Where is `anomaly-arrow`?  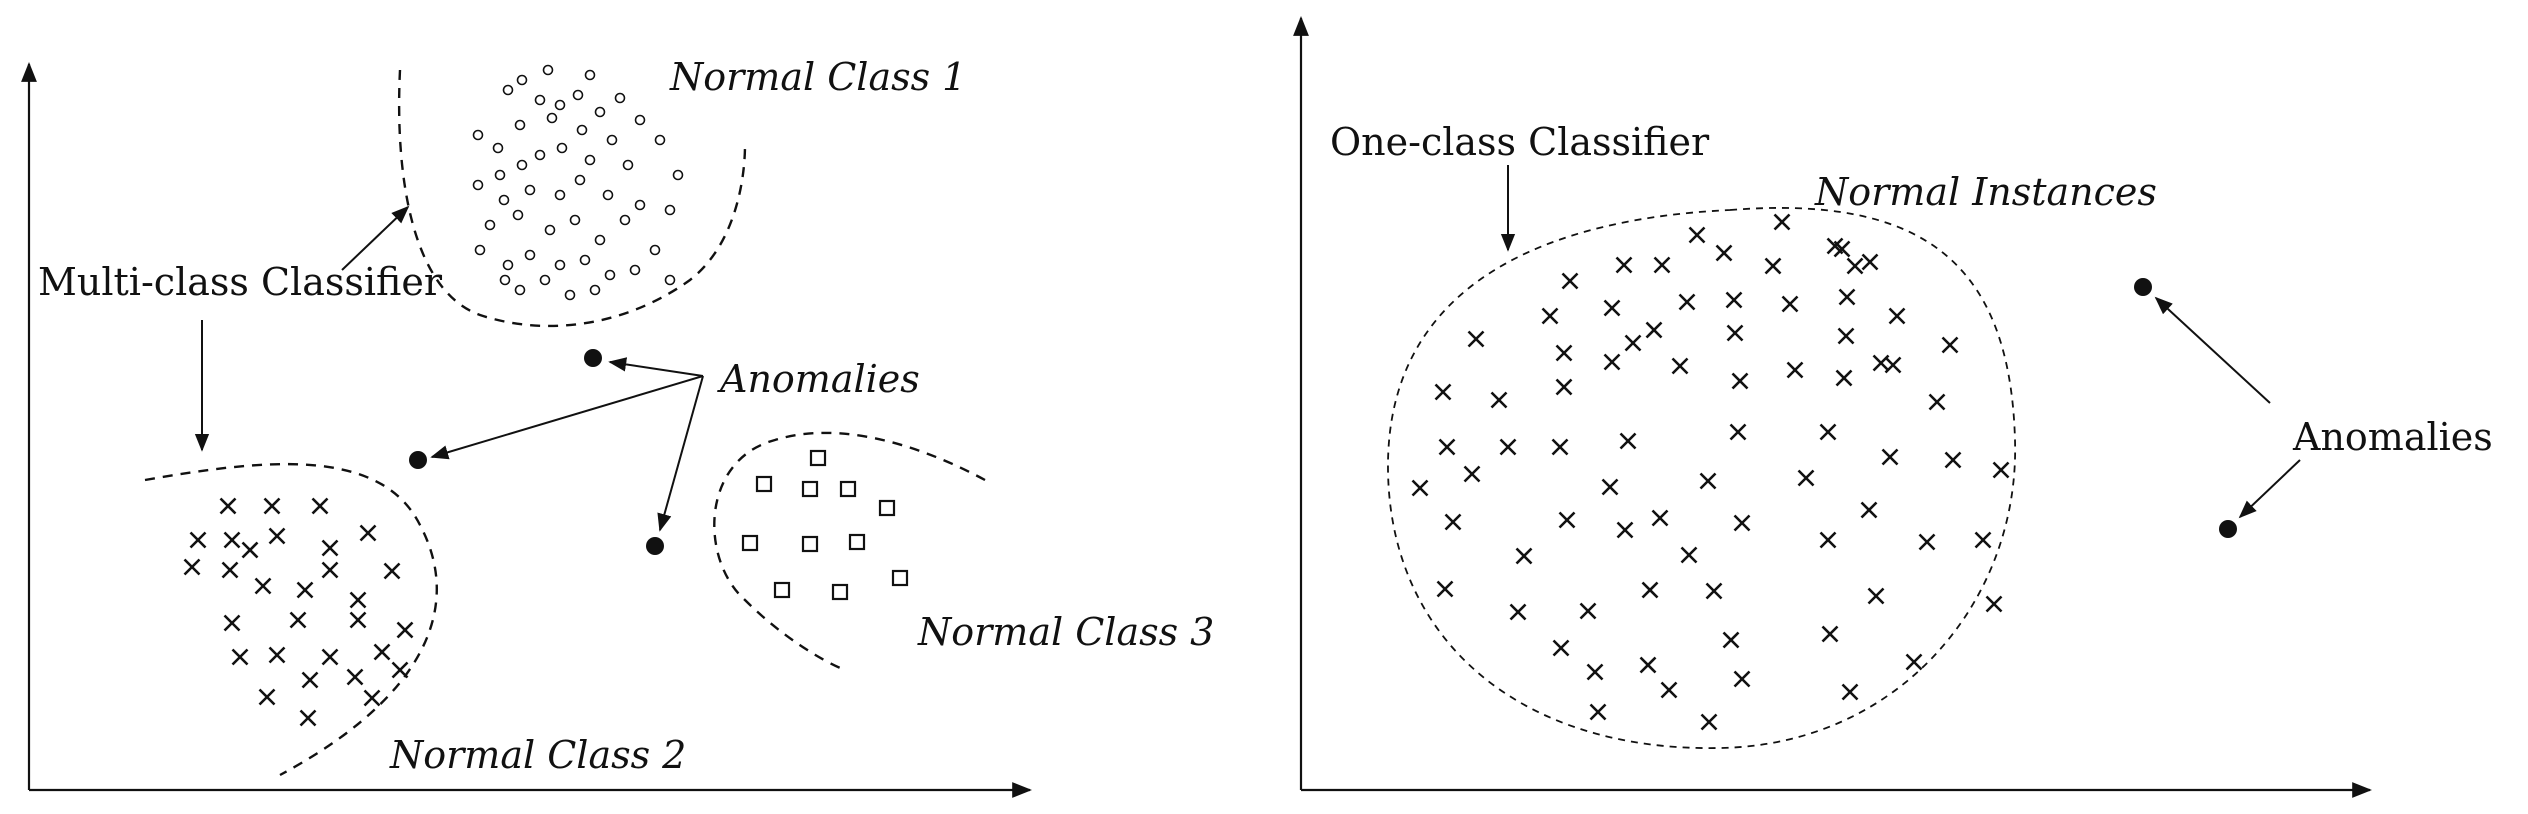 anomaly-arrow is located at coordinates (567, 417).